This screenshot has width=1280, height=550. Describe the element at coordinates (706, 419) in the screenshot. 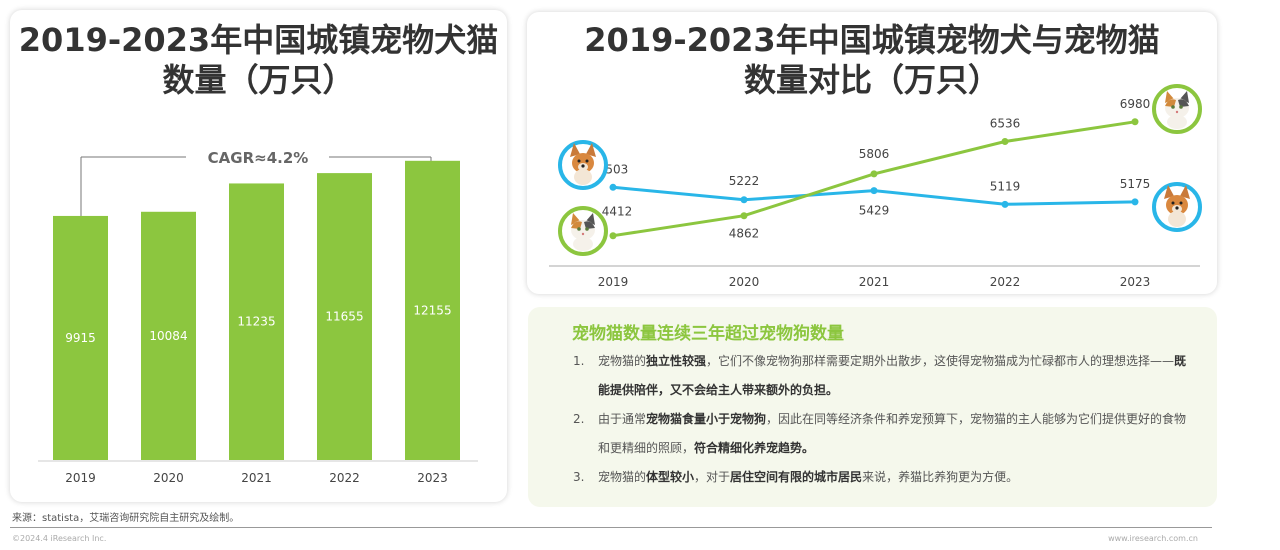

I see `key-point-emphasis: 宠物猫食量小于宠物狗` at that location.